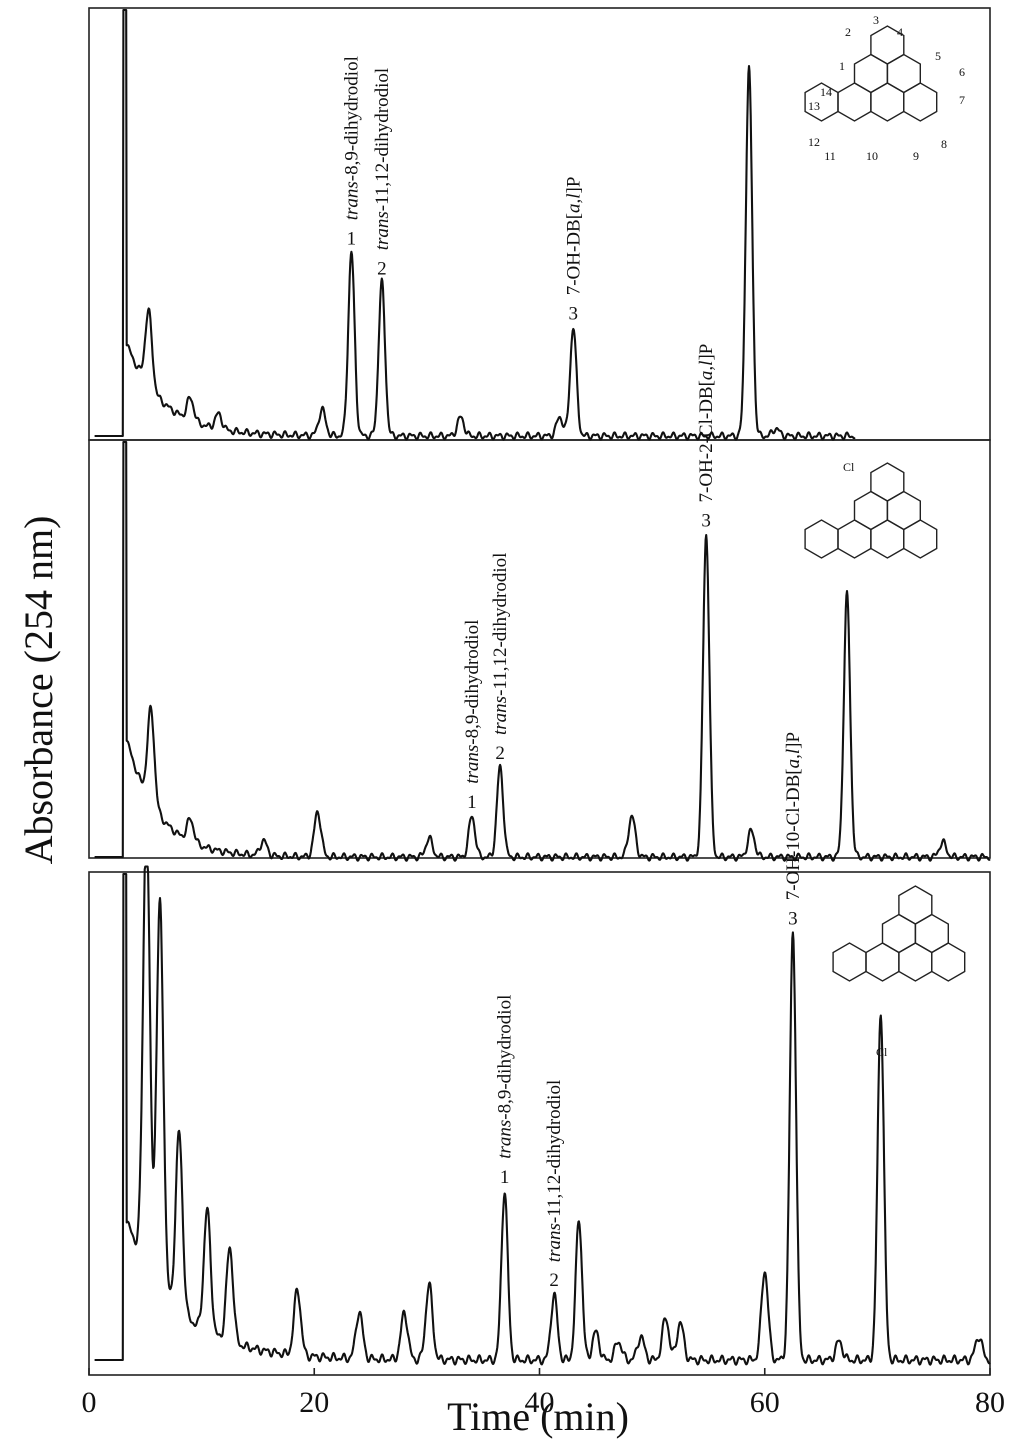 The image size is (1024, 1445). What do you see at coordinates (472, 802) in the screenshot?
I see `peak-number-2-1: 1` at bounding box center [472, 802].